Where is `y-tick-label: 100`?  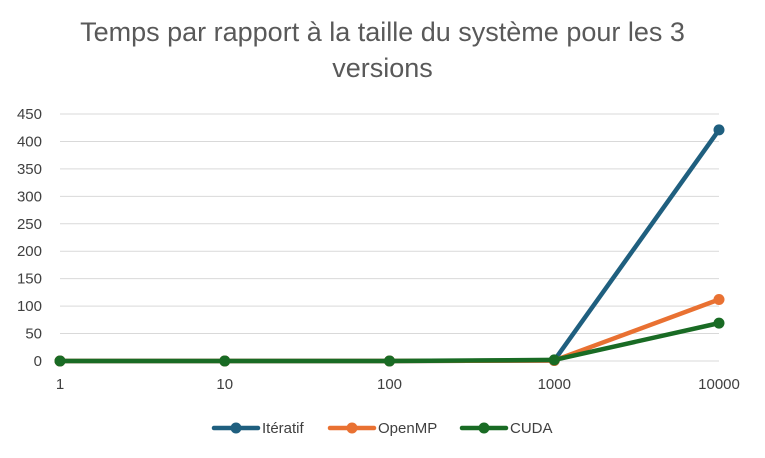
y-tick-label: 100 is located at coordinates (29, 306).